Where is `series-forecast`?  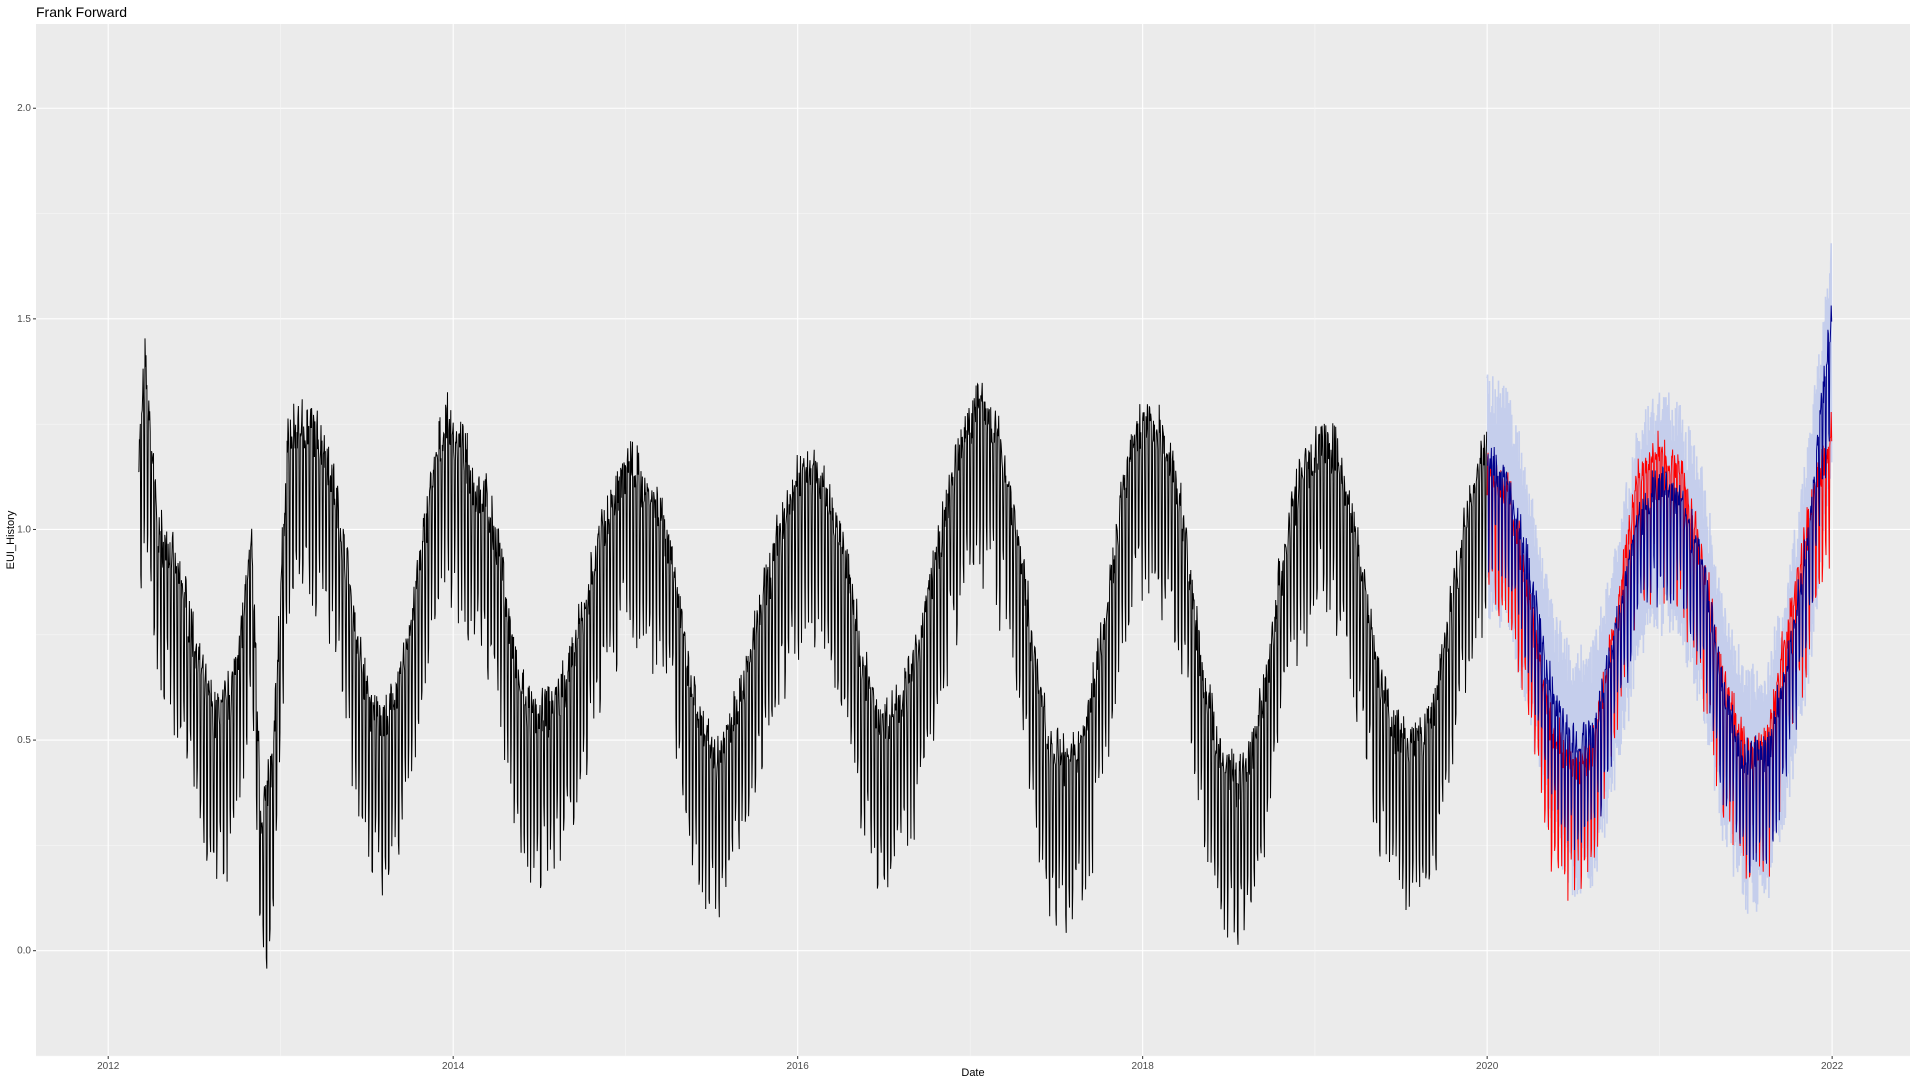 series-forecast is located at coordinates (1659, 589).